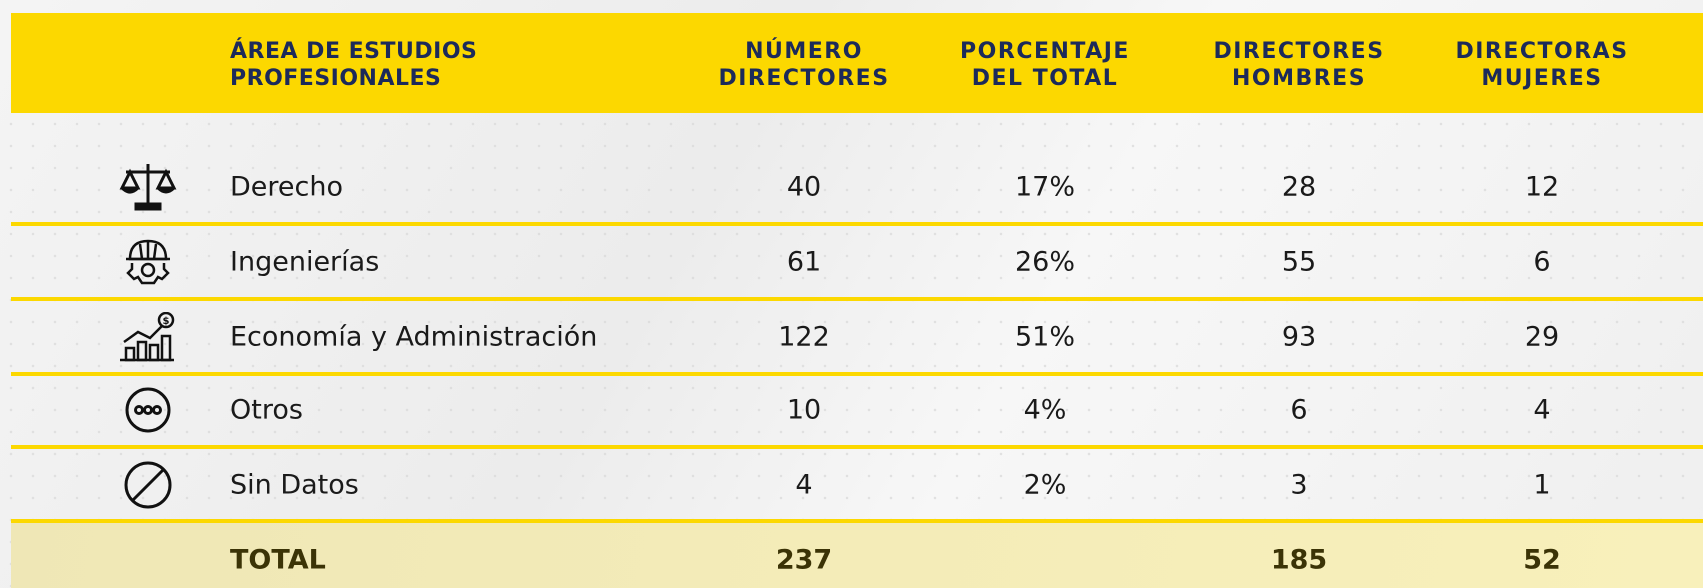 Image resolution: width=1703 pixels, height=588 pixels. Describe the element at coordinates (1045, 65) in the screenshot. I see `column-header: PORCENTAJE DEL TOTAL` at that location.